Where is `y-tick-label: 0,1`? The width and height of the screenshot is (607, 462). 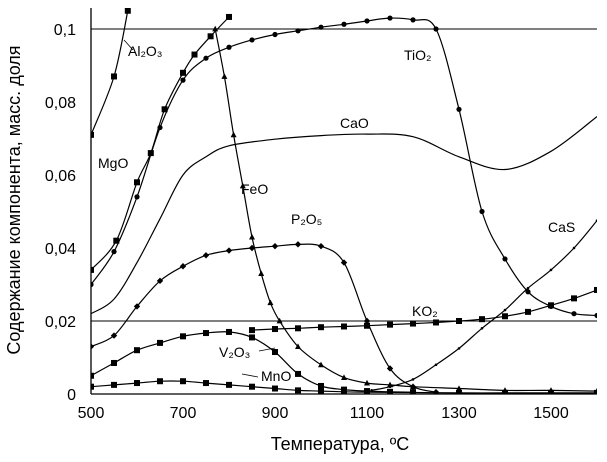 y-tick-label: 0,1 is located at coordinates (65, 30).